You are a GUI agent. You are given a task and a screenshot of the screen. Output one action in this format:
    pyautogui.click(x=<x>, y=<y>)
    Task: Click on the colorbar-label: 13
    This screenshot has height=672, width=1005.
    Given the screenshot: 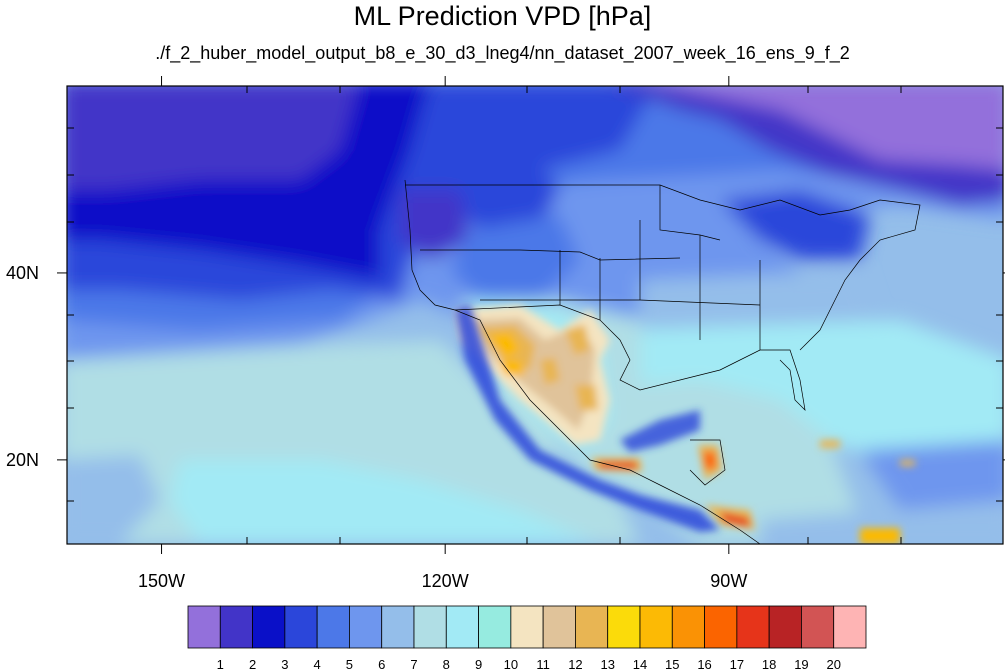 What is the action you would take?
    pyautogui.click(x=607, y=664)
    